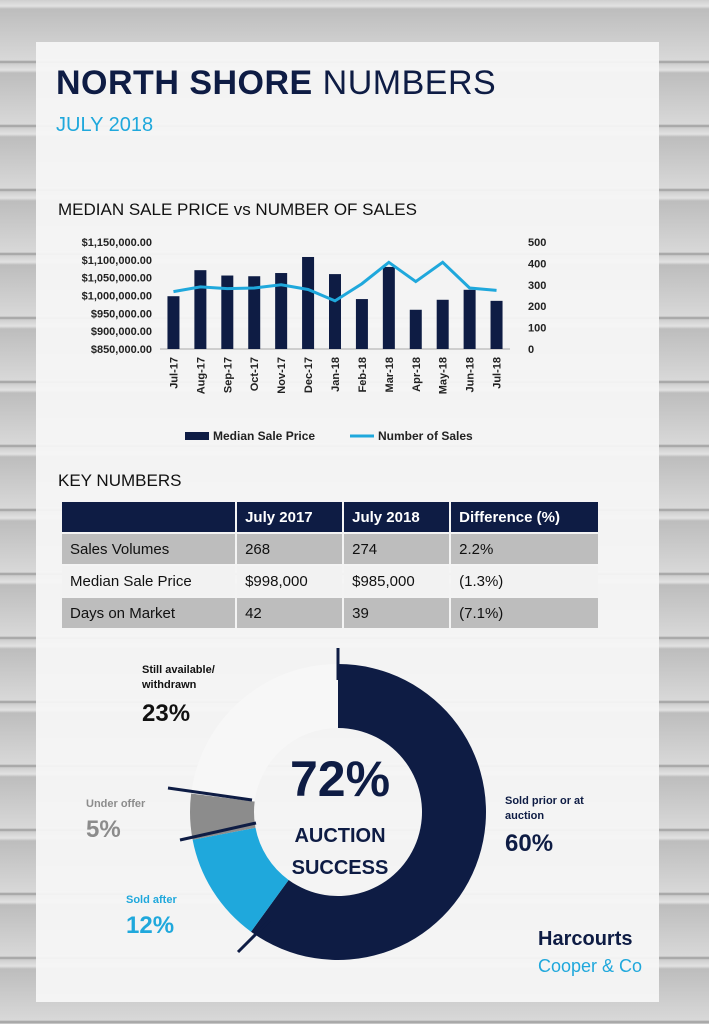  I want to click on table-cell: (1.3%), so click(524, 581).